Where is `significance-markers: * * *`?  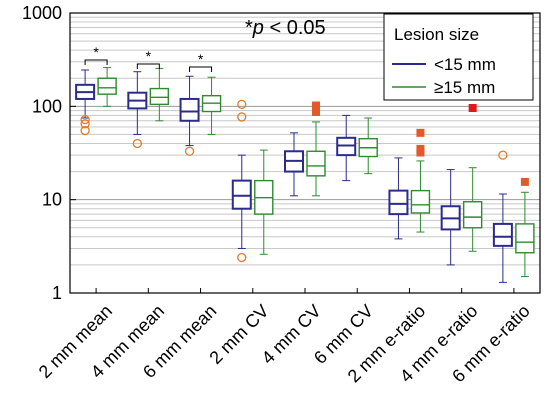
significance-markers: * * * is located at coordinates (148, 58).